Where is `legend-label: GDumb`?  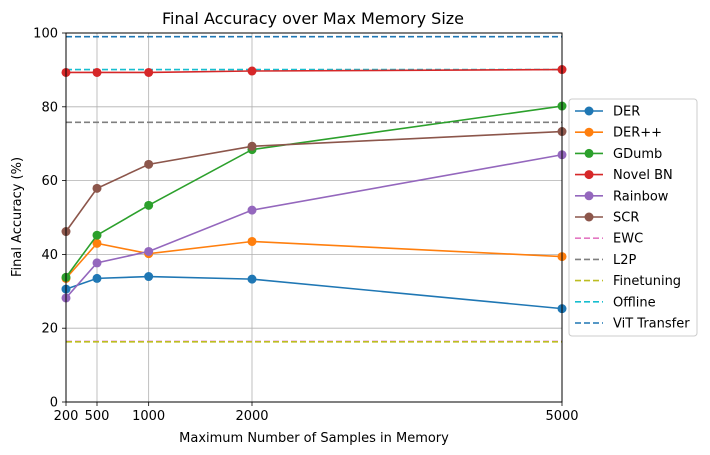 legend-label: GDumb is located at coordinates (637, 154).